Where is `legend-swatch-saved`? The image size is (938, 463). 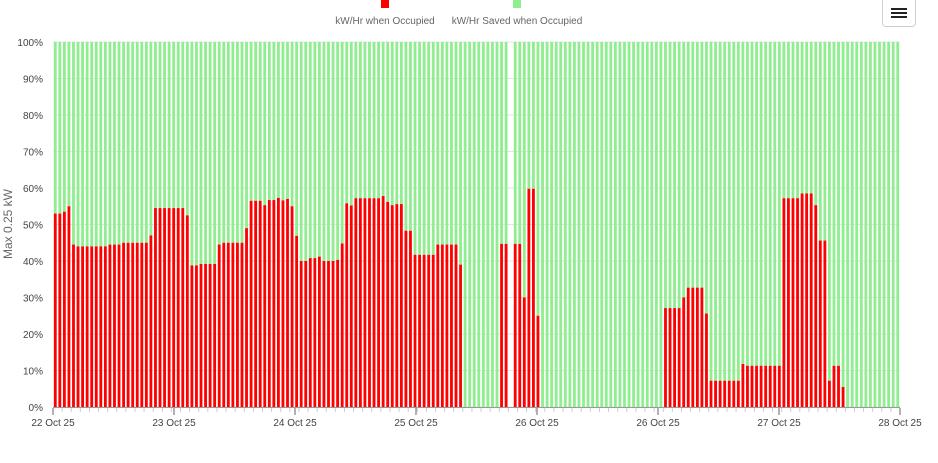 legend-swatch-saved is located at coordinates (517, 4).